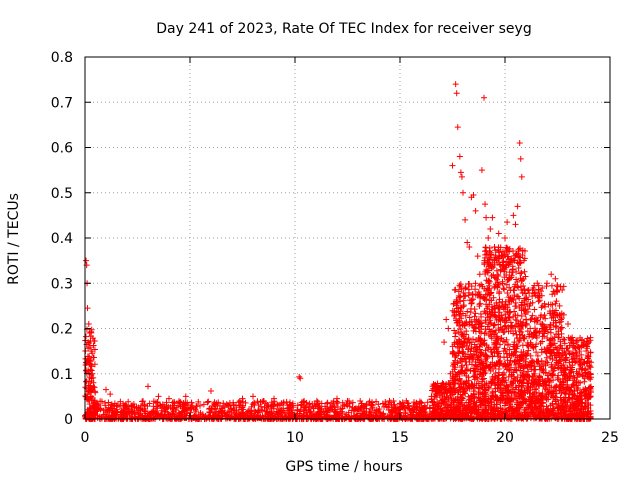  Describe the element at coordinates (62, 149) in the screenshot. I see `y-tick-label: 0.6` at that location.